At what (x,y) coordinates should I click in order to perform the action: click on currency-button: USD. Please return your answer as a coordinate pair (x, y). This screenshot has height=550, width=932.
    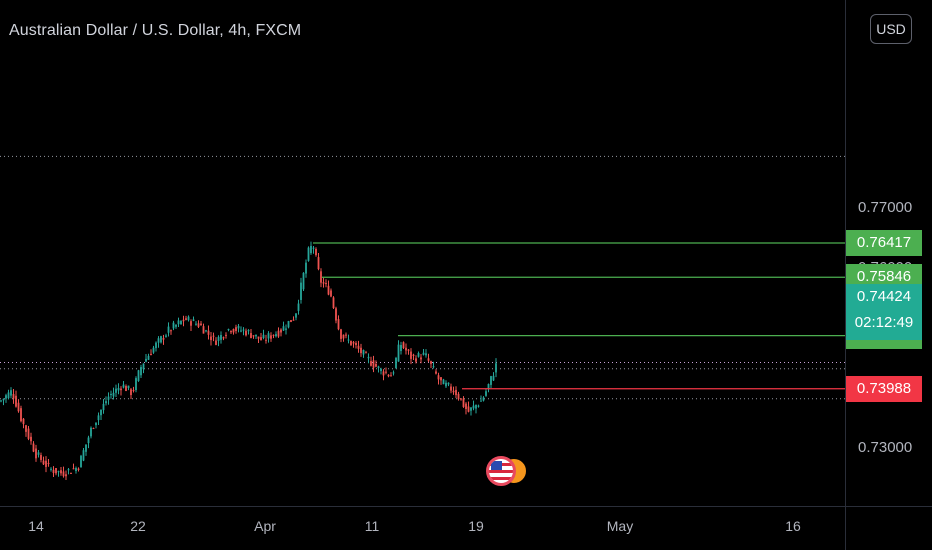
    Looking at the image, I should click on (891, 29).